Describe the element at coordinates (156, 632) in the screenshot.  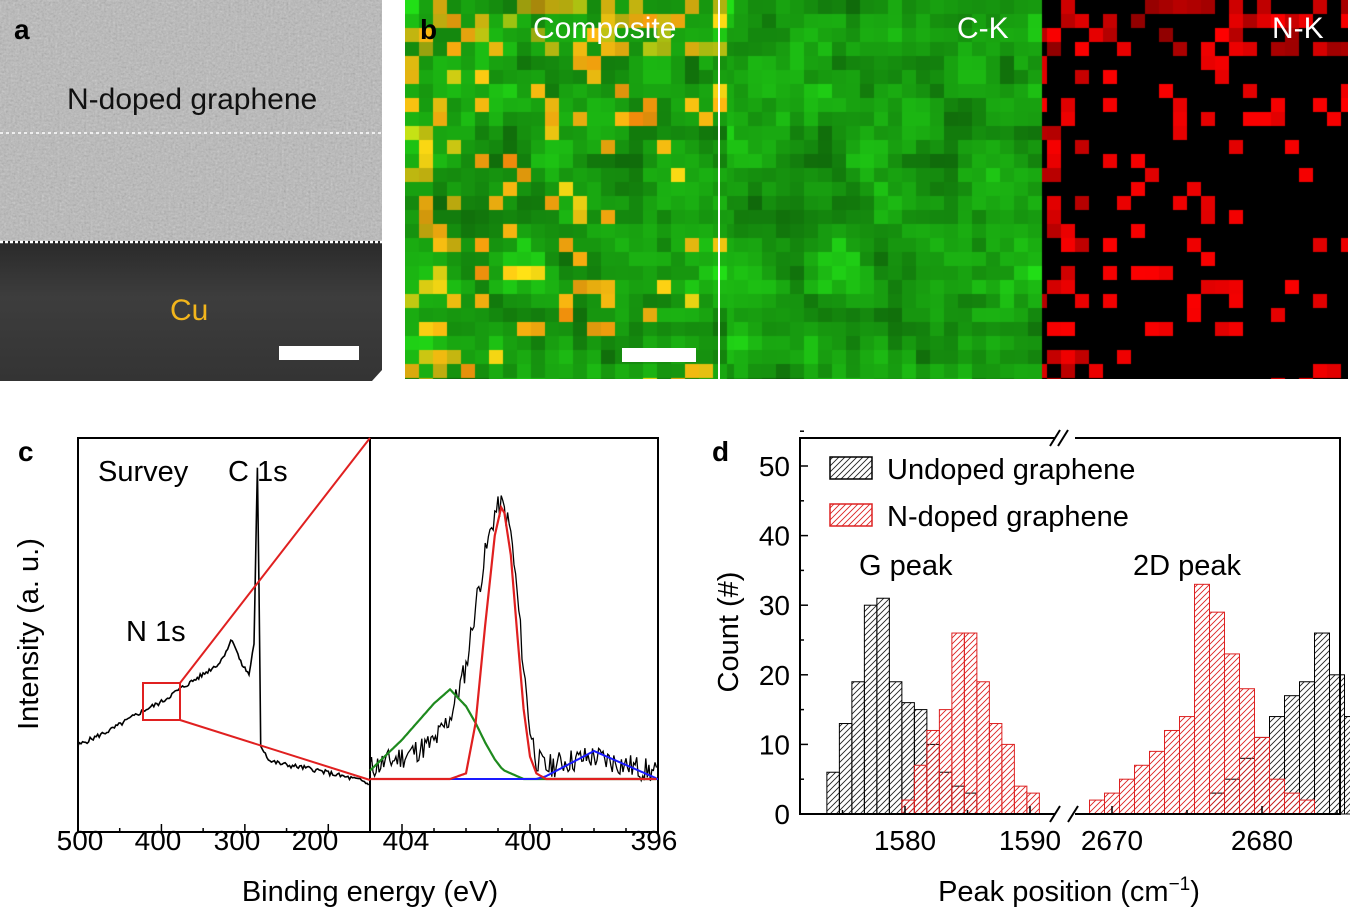
I see `n1s-label: N 1s` at that location.